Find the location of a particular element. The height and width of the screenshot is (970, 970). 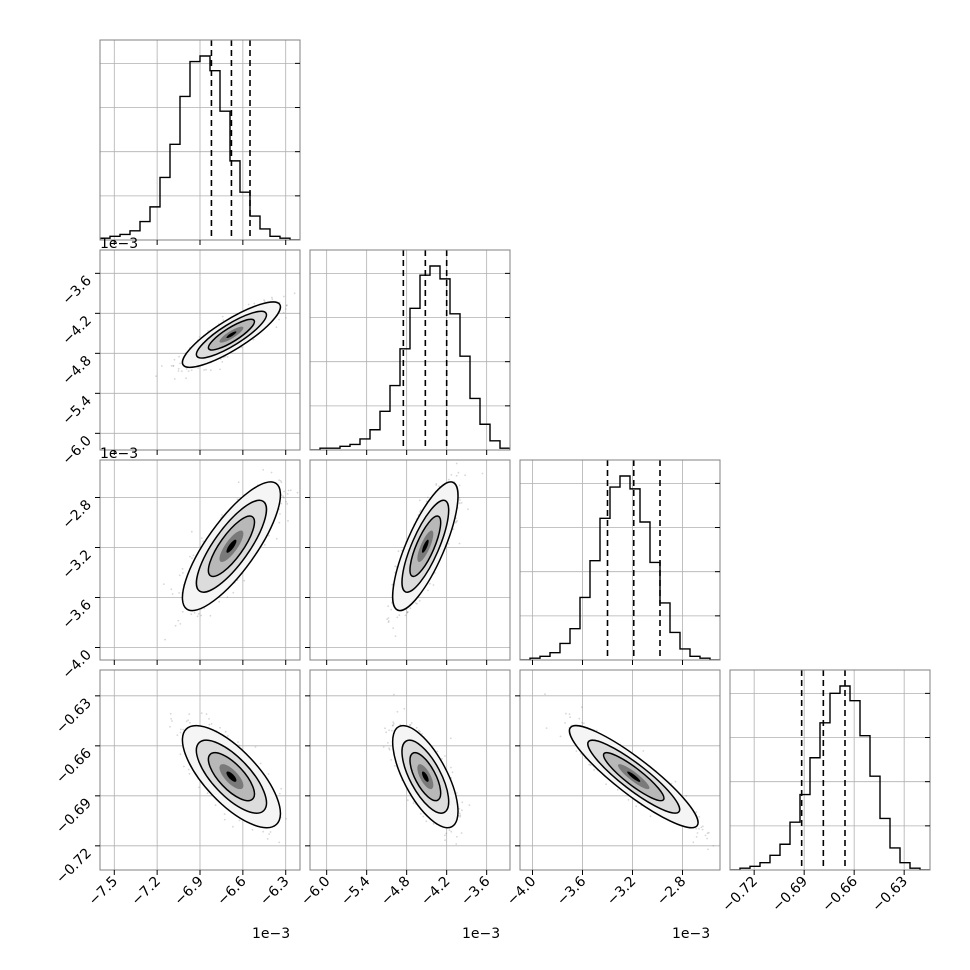

y-tick-label-1-4: −3.6 is located at coordinates (76, 290).